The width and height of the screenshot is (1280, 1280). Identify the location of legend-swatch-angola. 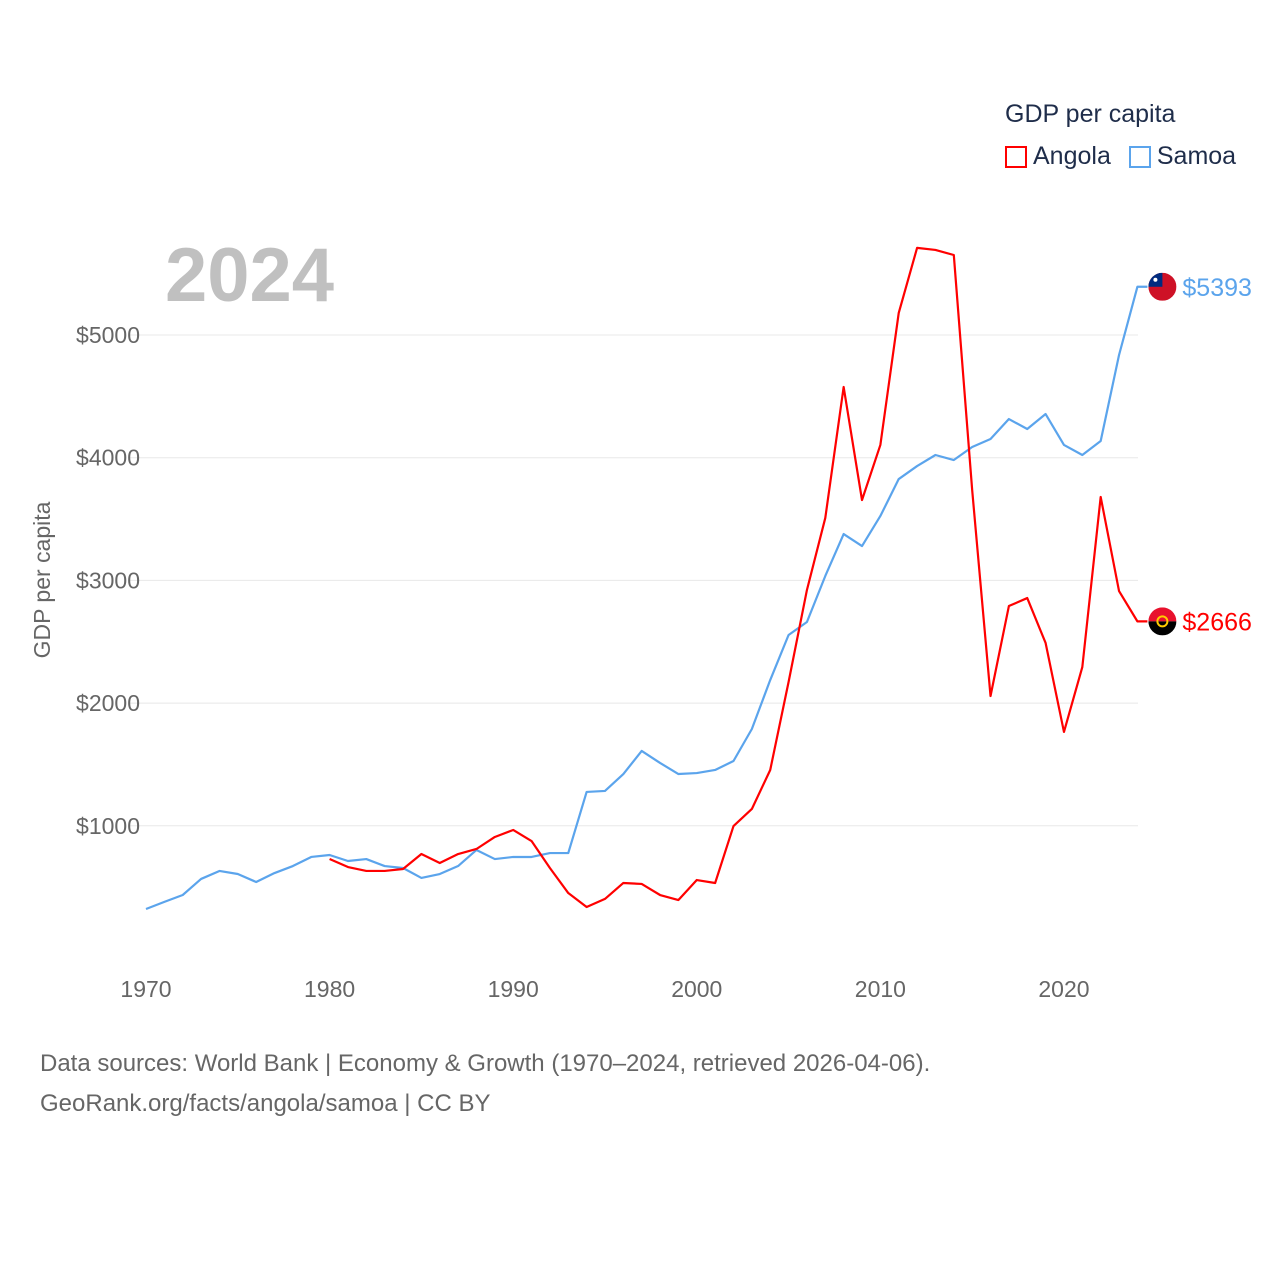
(1016, 156).